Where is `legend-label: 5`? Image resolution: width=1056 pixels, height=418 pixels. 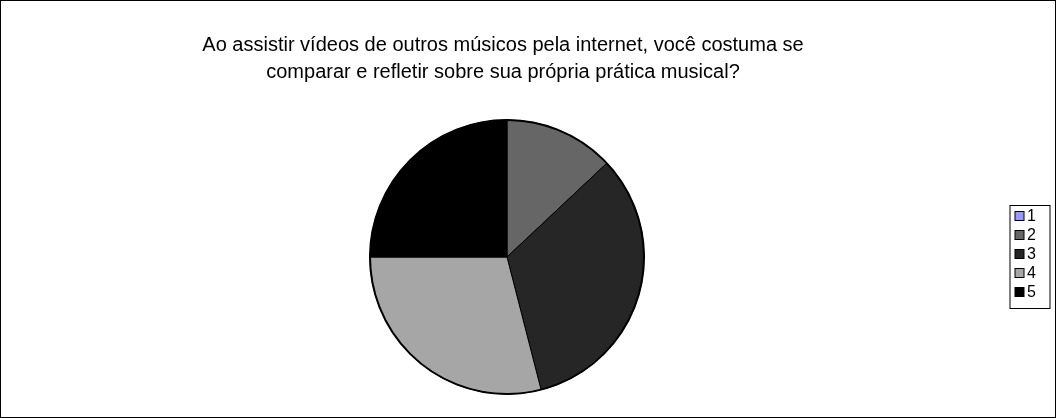
legend-label: 5 is located at coordinates (1031, 291).